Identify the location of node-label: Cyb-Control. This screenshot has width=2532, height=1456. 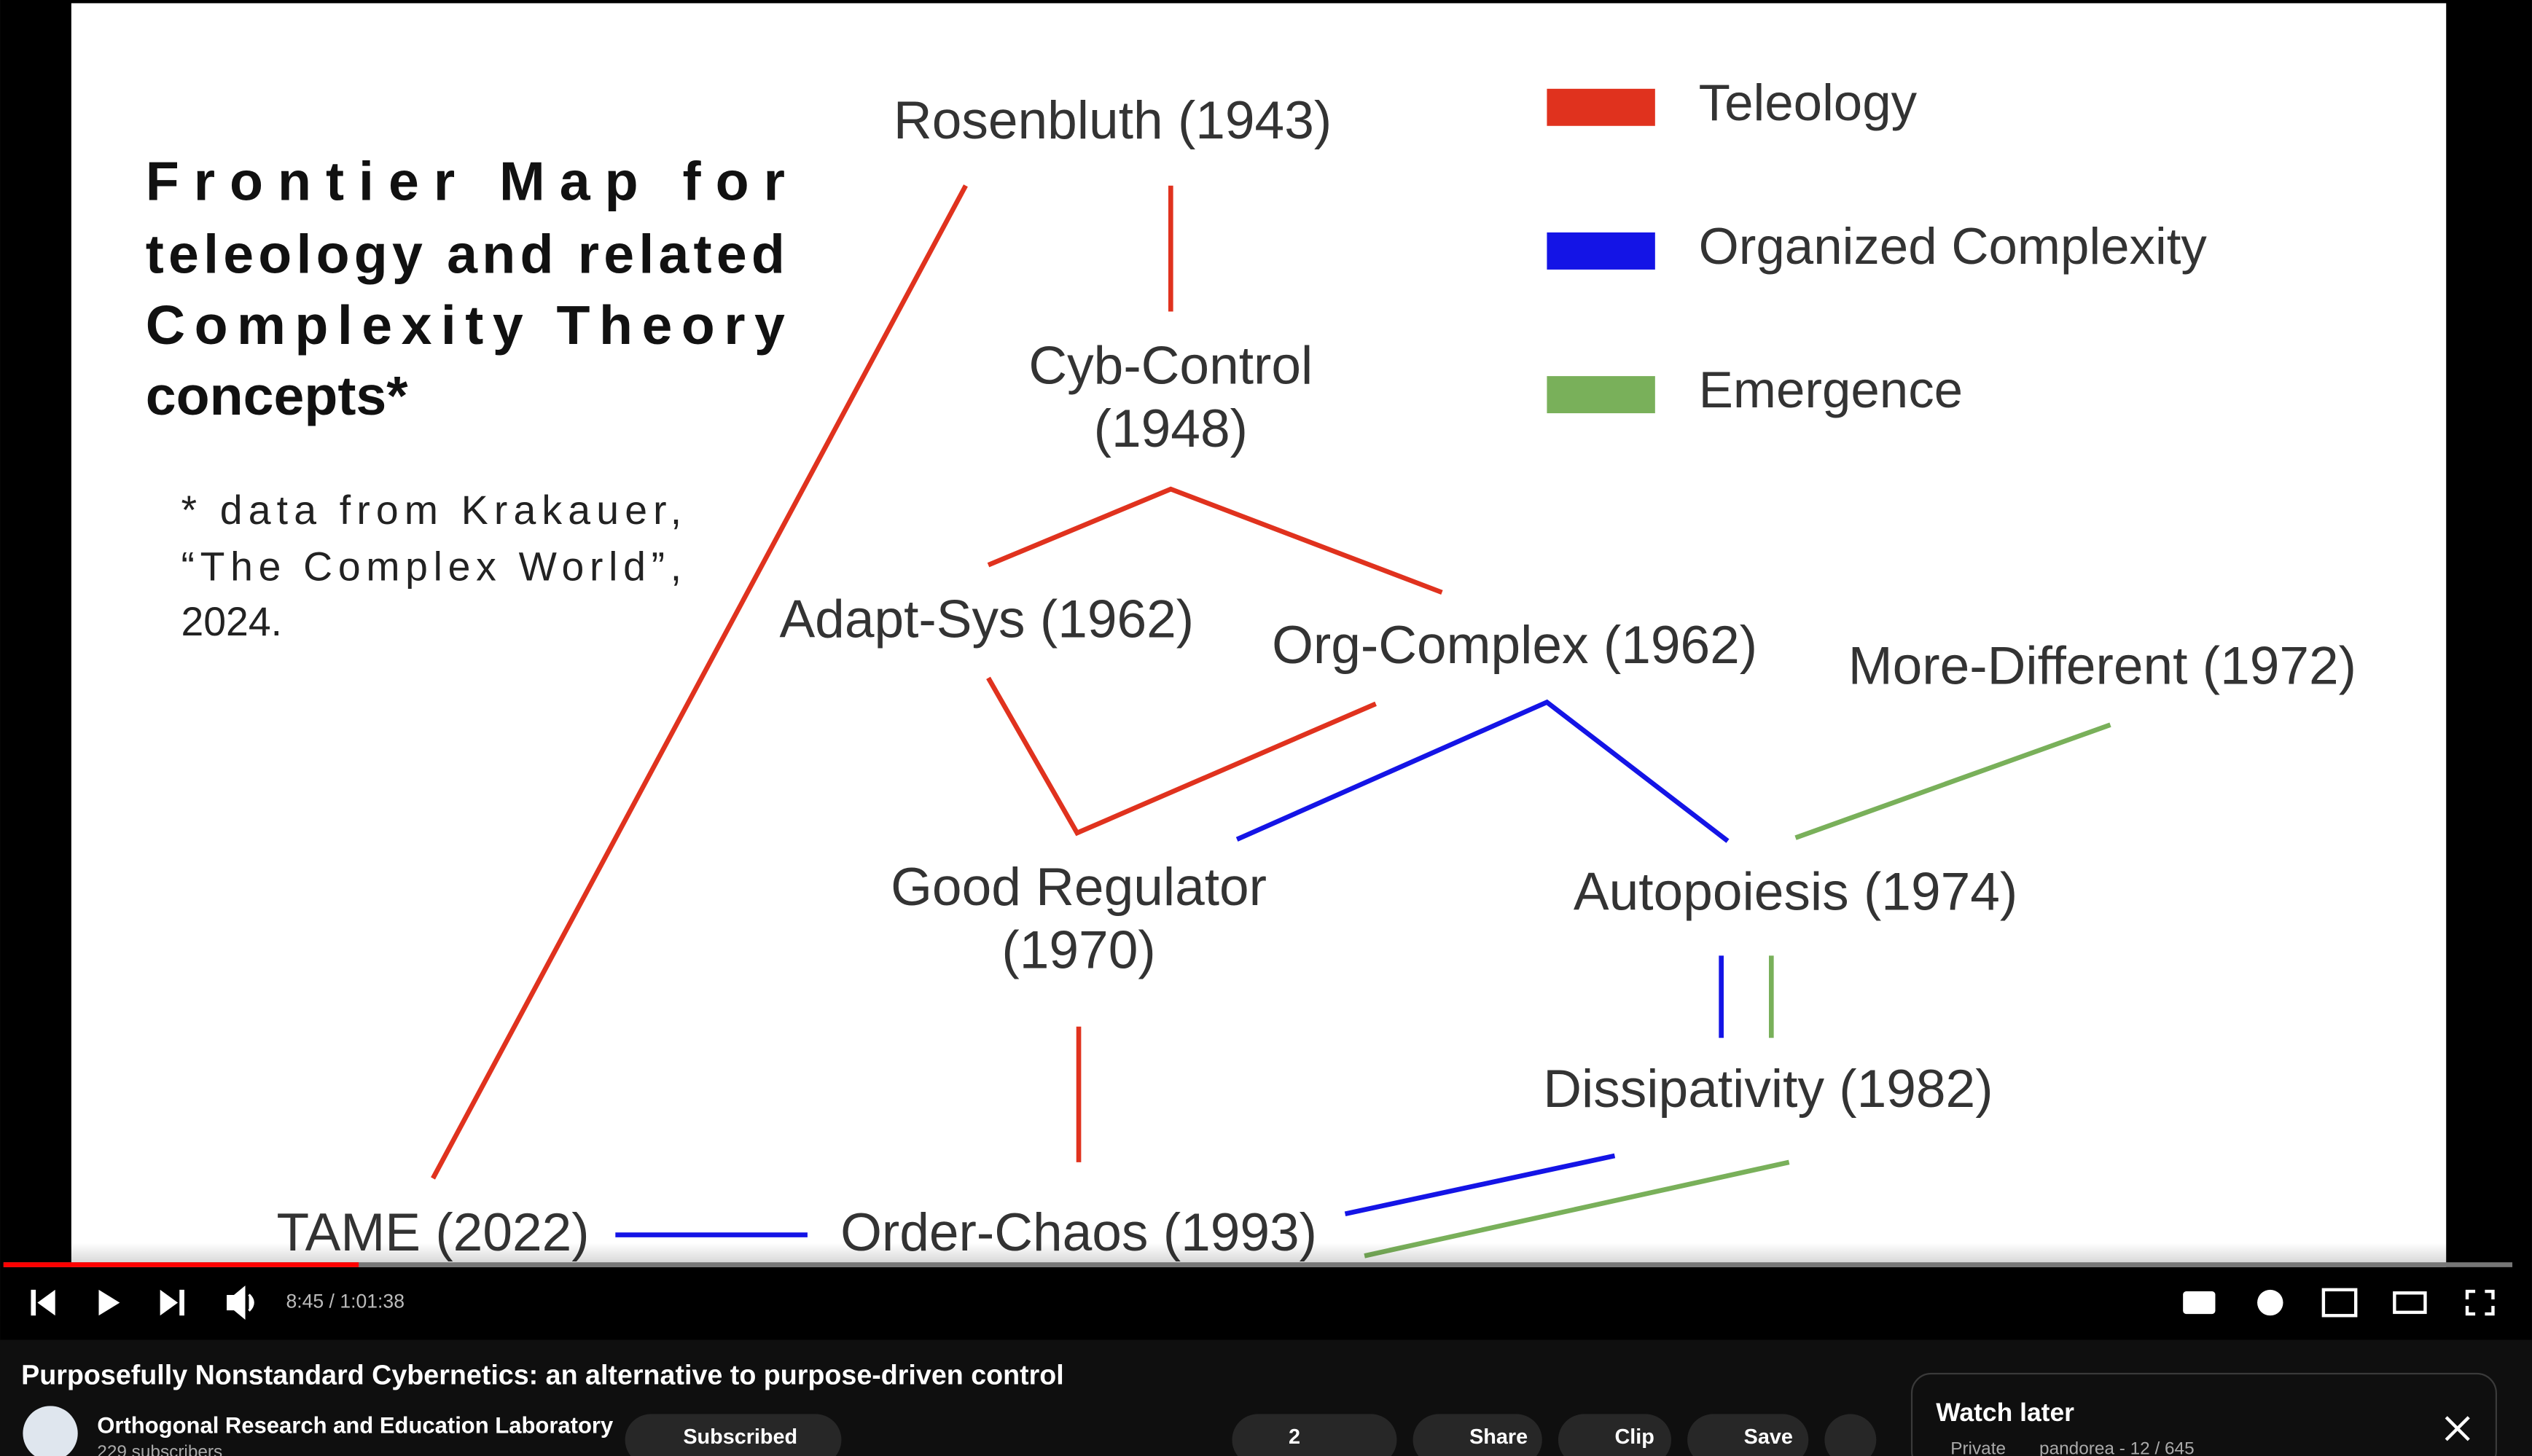
(1170, 366).